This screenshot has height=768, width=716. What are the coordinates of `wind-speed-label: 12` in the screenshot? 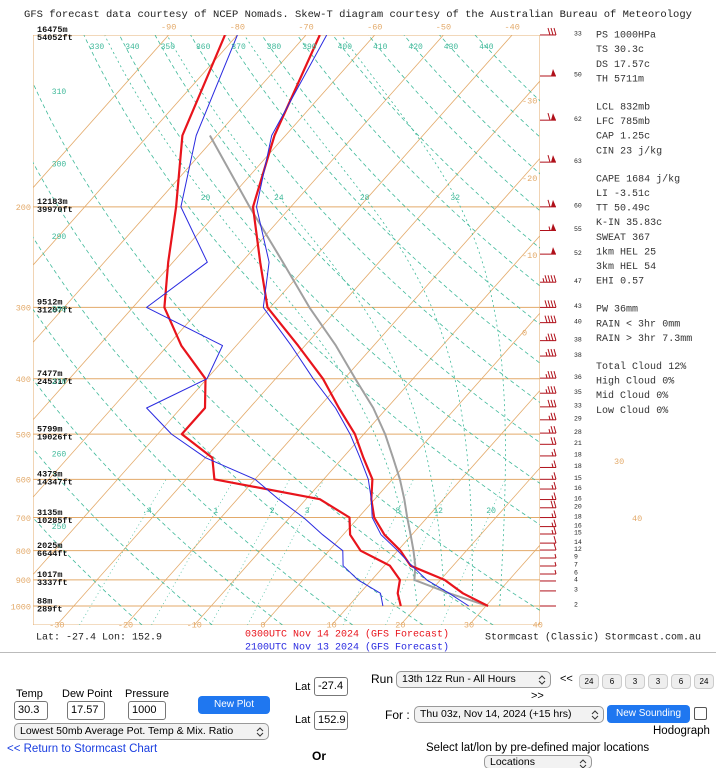 It's located at (578, 549).